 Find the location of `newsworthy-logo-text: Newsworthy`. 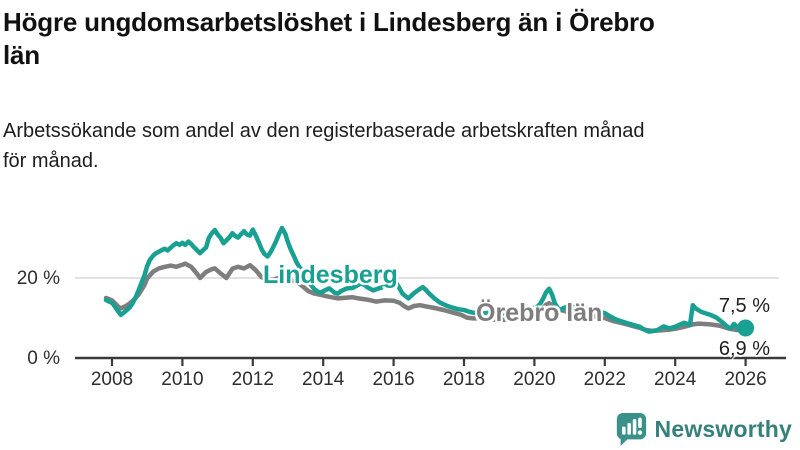

newsworthy-logo-text: Newsworthy is located at coordinates (723, 428).